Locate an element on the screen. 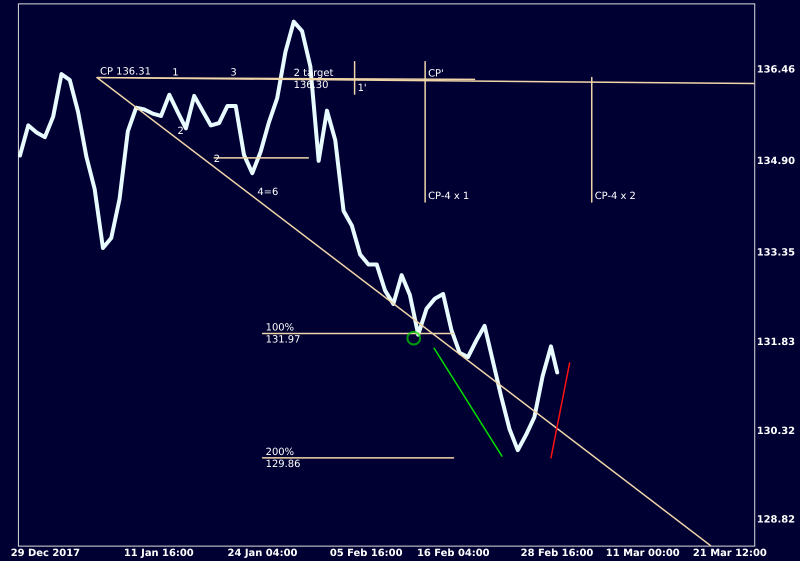  annotation: CP-4 x 2 is located at coordinates (615, 196).